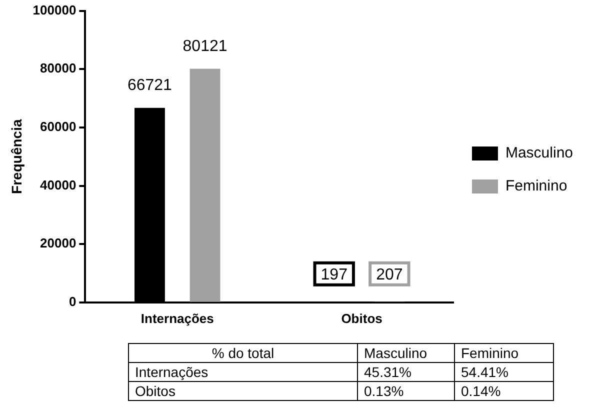 This screenshot has height=414, width=593. I want to click on y-tick-label: 0, so click(72, 301).